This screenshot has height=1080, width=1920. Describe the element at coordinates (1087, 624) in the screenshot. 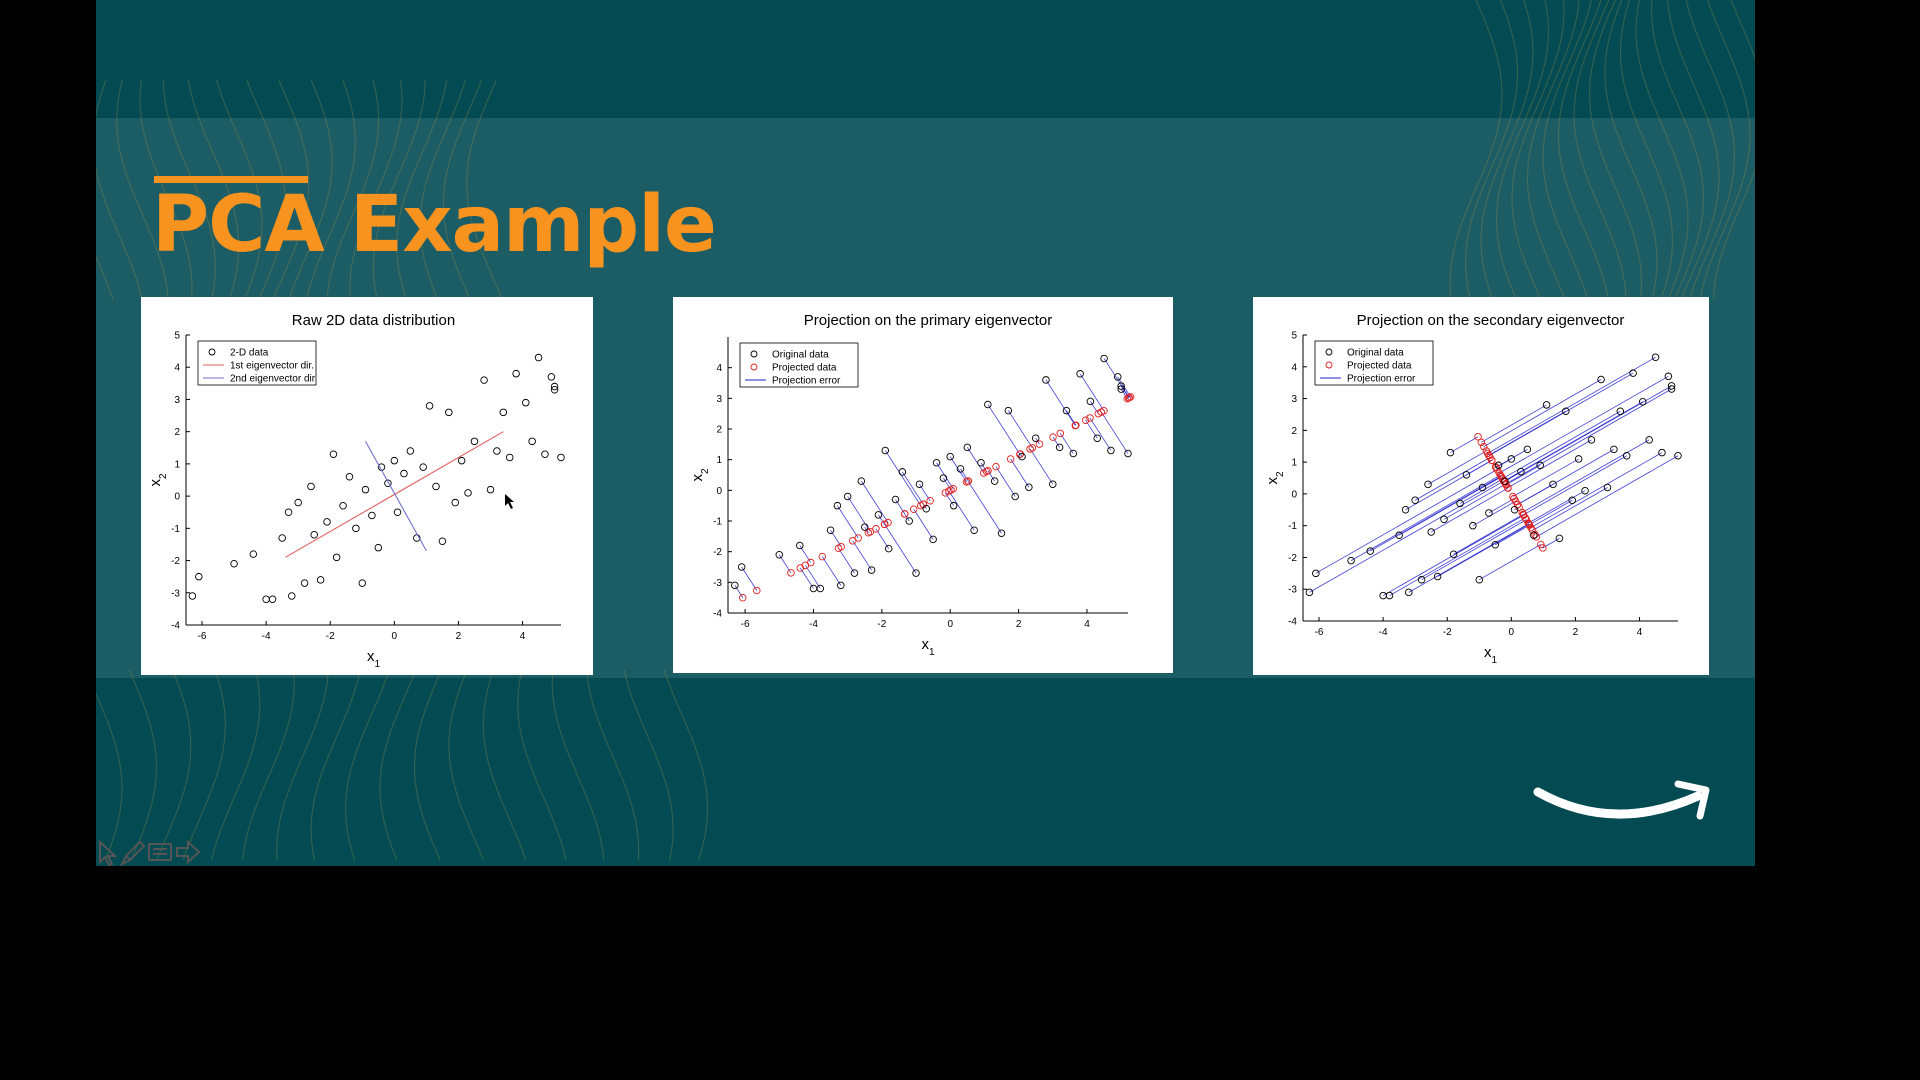

I see `x-tick-label: 4` at that location.